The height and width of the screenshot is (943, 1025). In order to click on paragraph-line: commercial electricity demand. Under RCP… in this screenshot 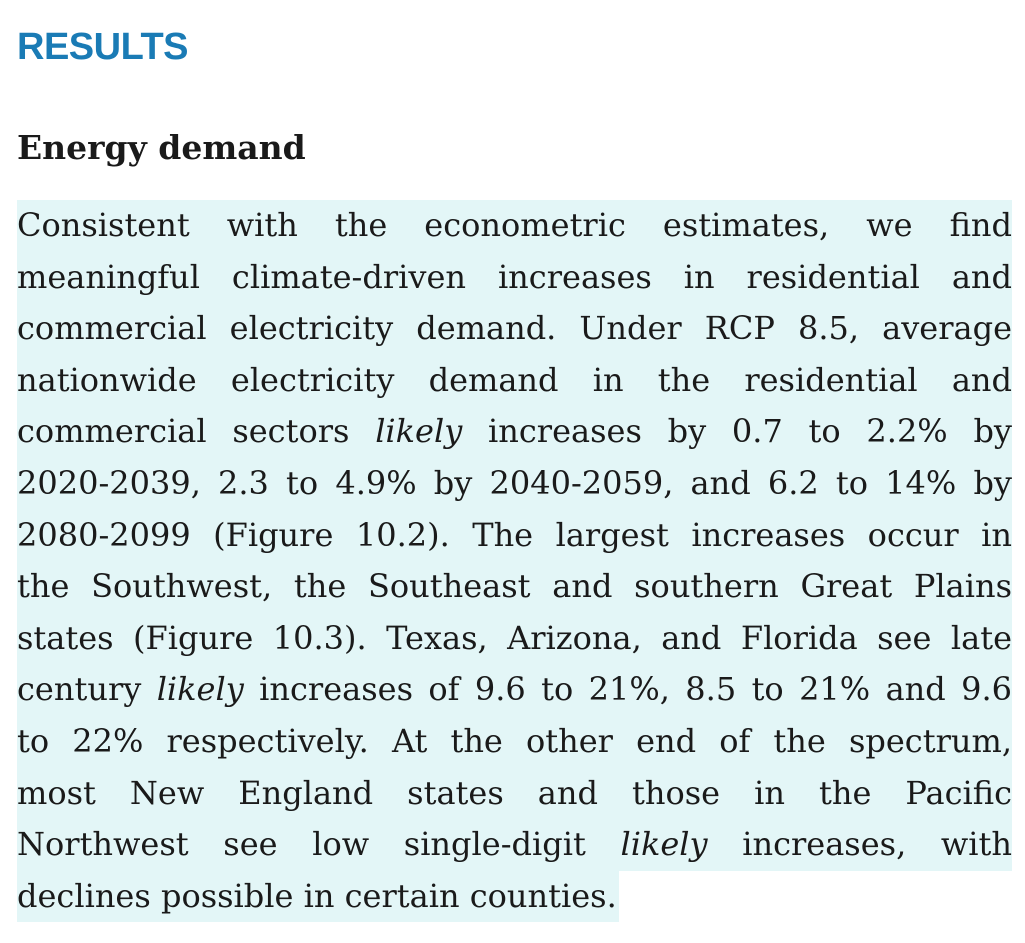, I will do `click(514, 329)`.